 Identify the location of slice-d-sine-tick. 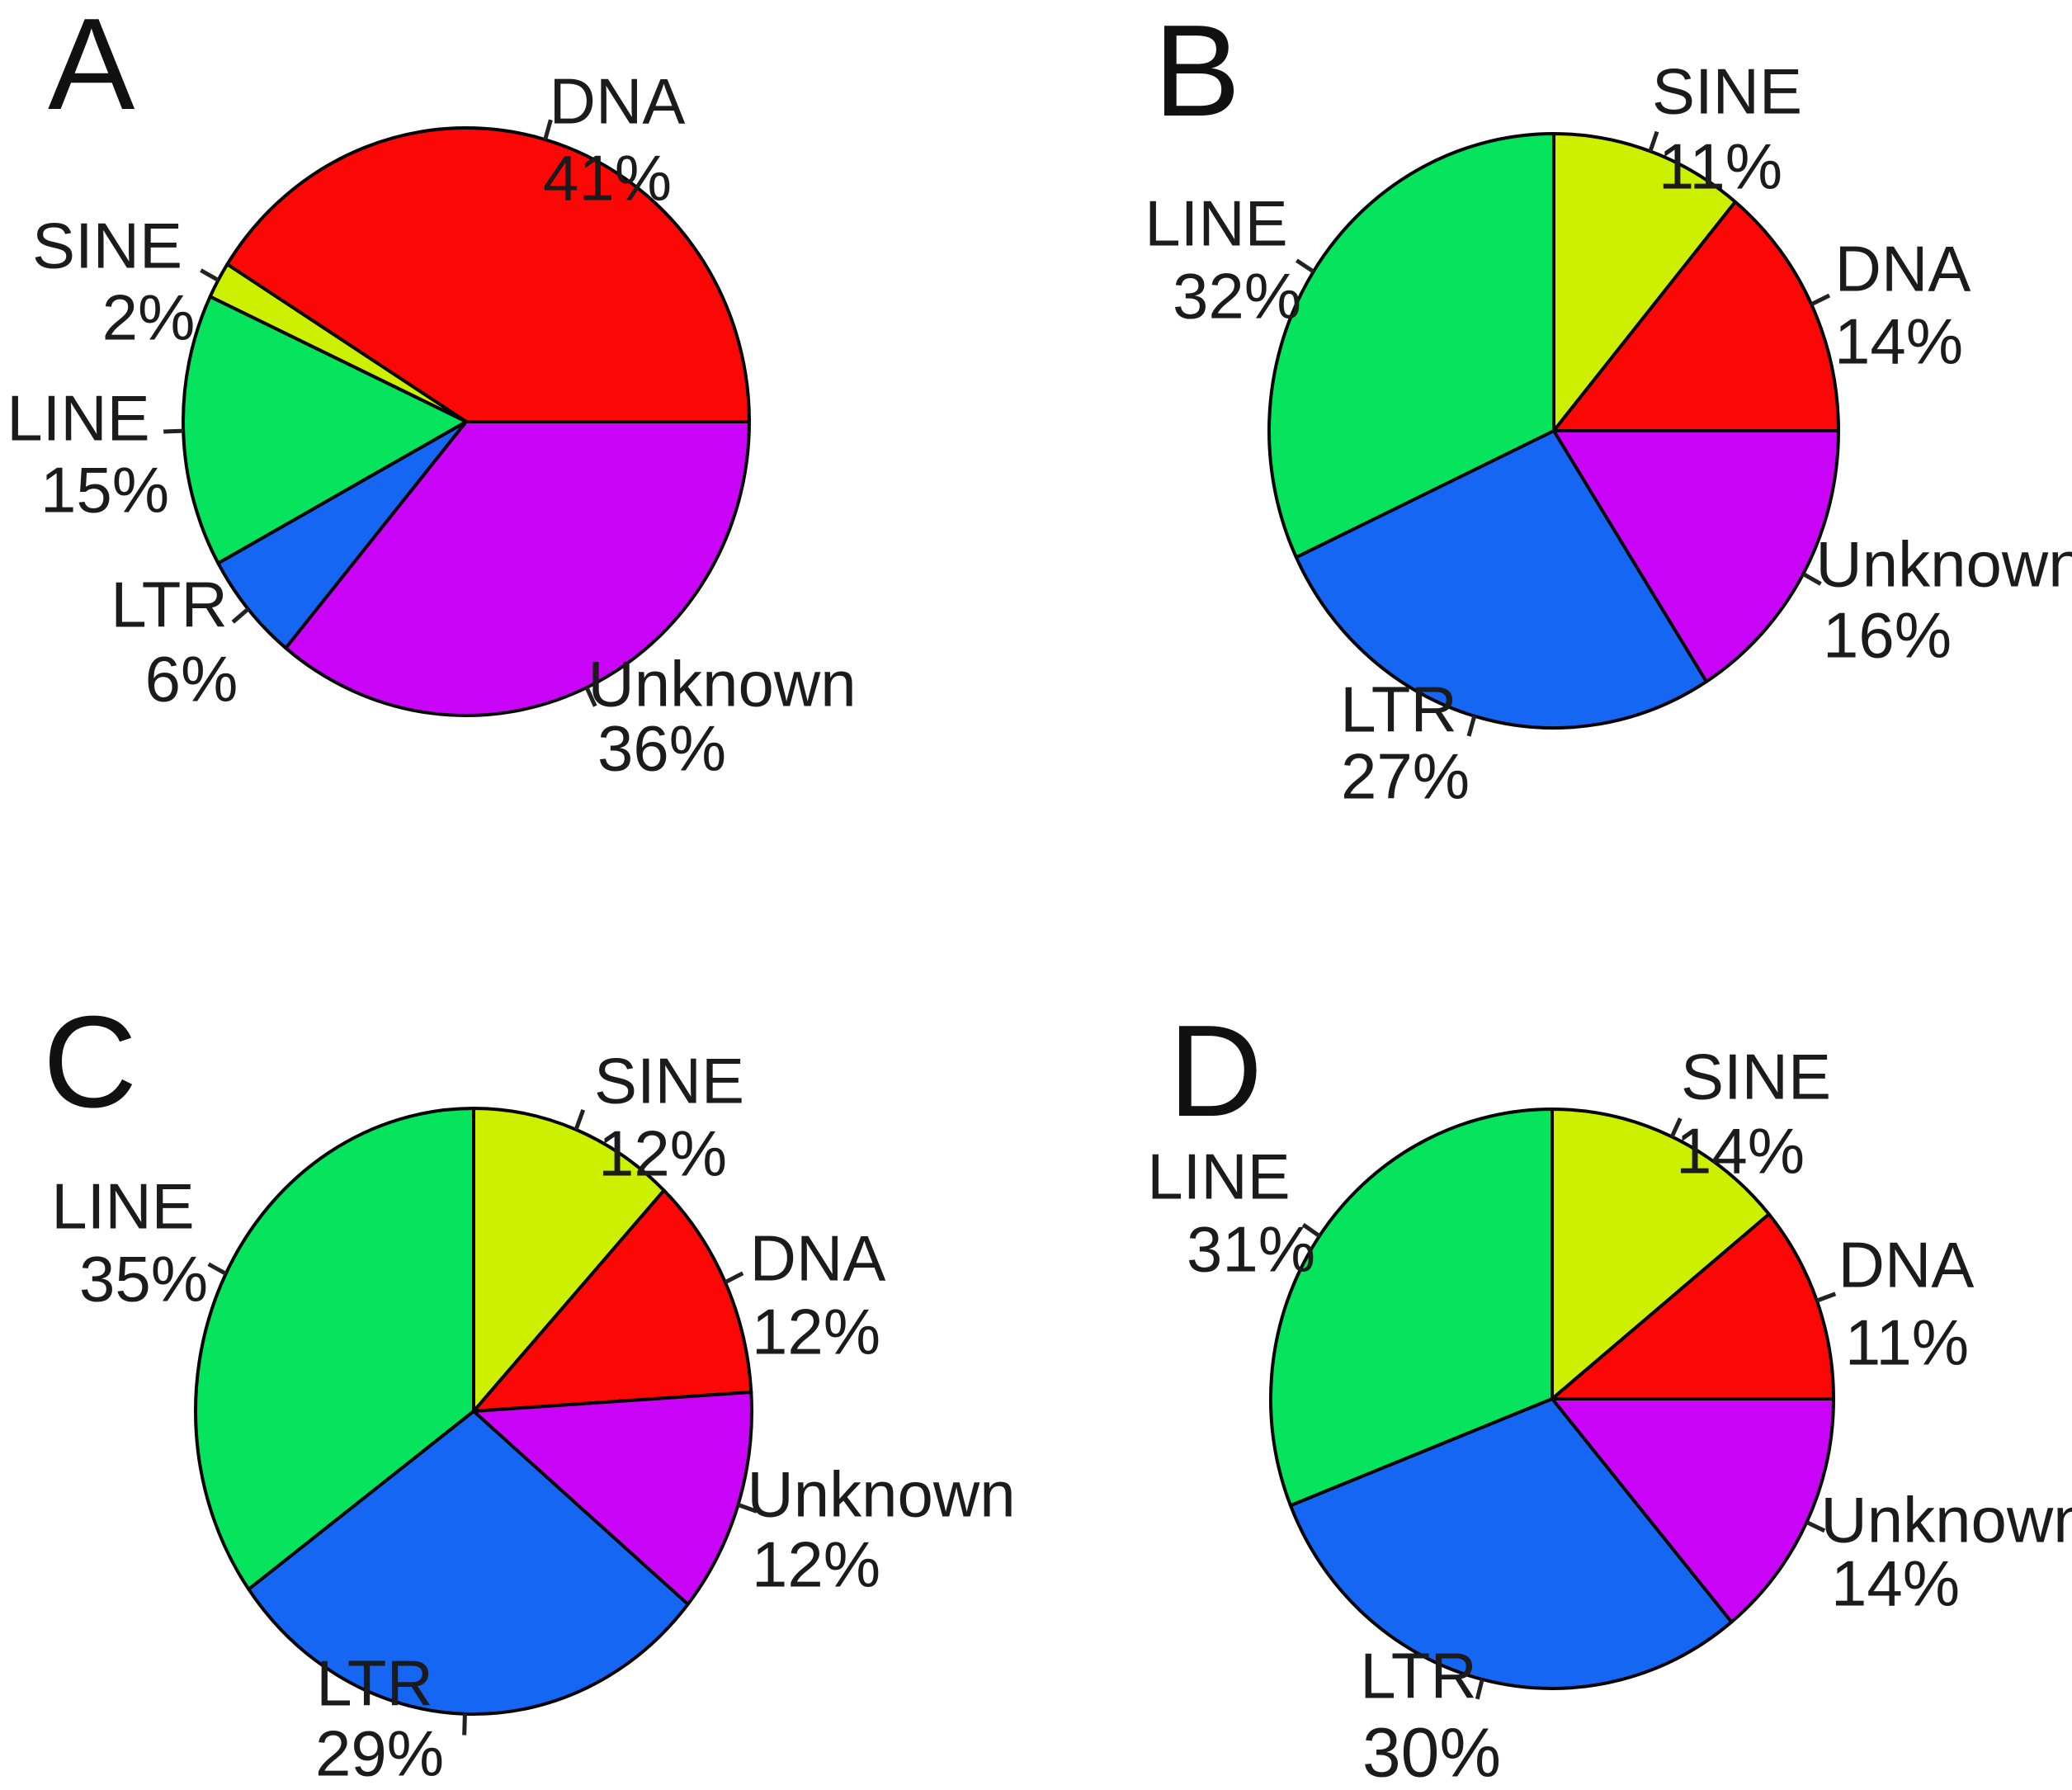
(1676, 1127).